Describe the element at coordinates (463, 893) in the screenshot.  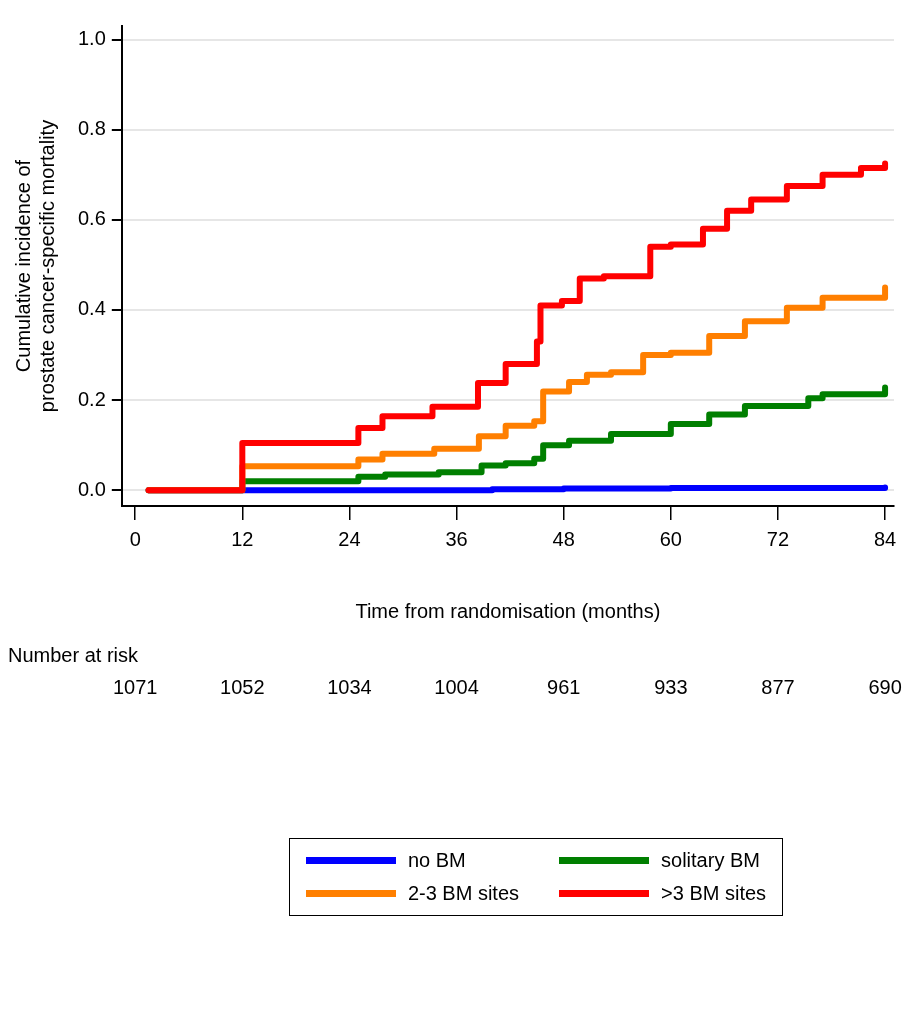
I see `legend-label: 2-3 BM sites` at that location.